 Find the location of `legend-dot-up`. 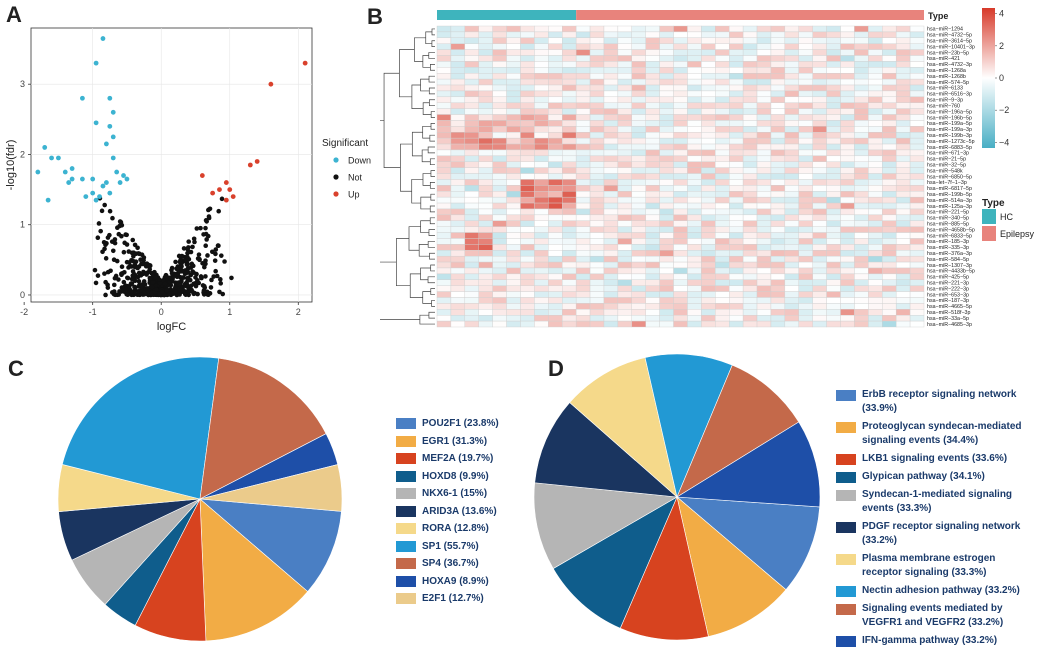

legend-dot-up is located at coordinates (336, 194).